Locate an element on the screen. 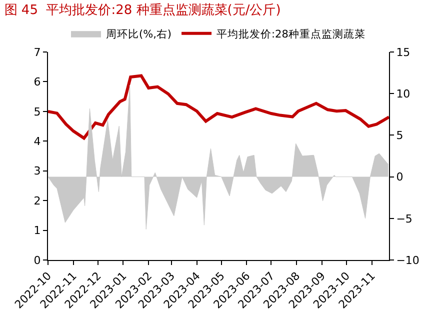  y-tick-label: 7 is located at coordinates (37, 52).